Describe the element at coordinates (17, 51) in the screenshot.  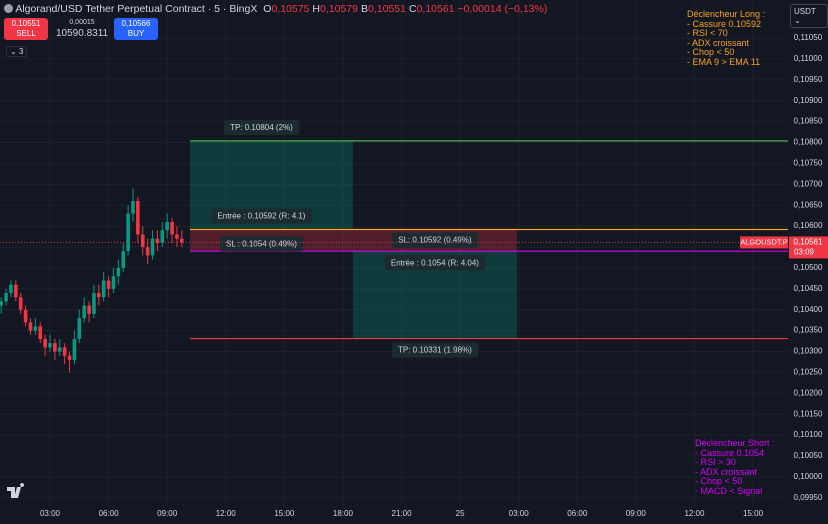
I see `indicator-toggle: ⌄ 3` at that location.